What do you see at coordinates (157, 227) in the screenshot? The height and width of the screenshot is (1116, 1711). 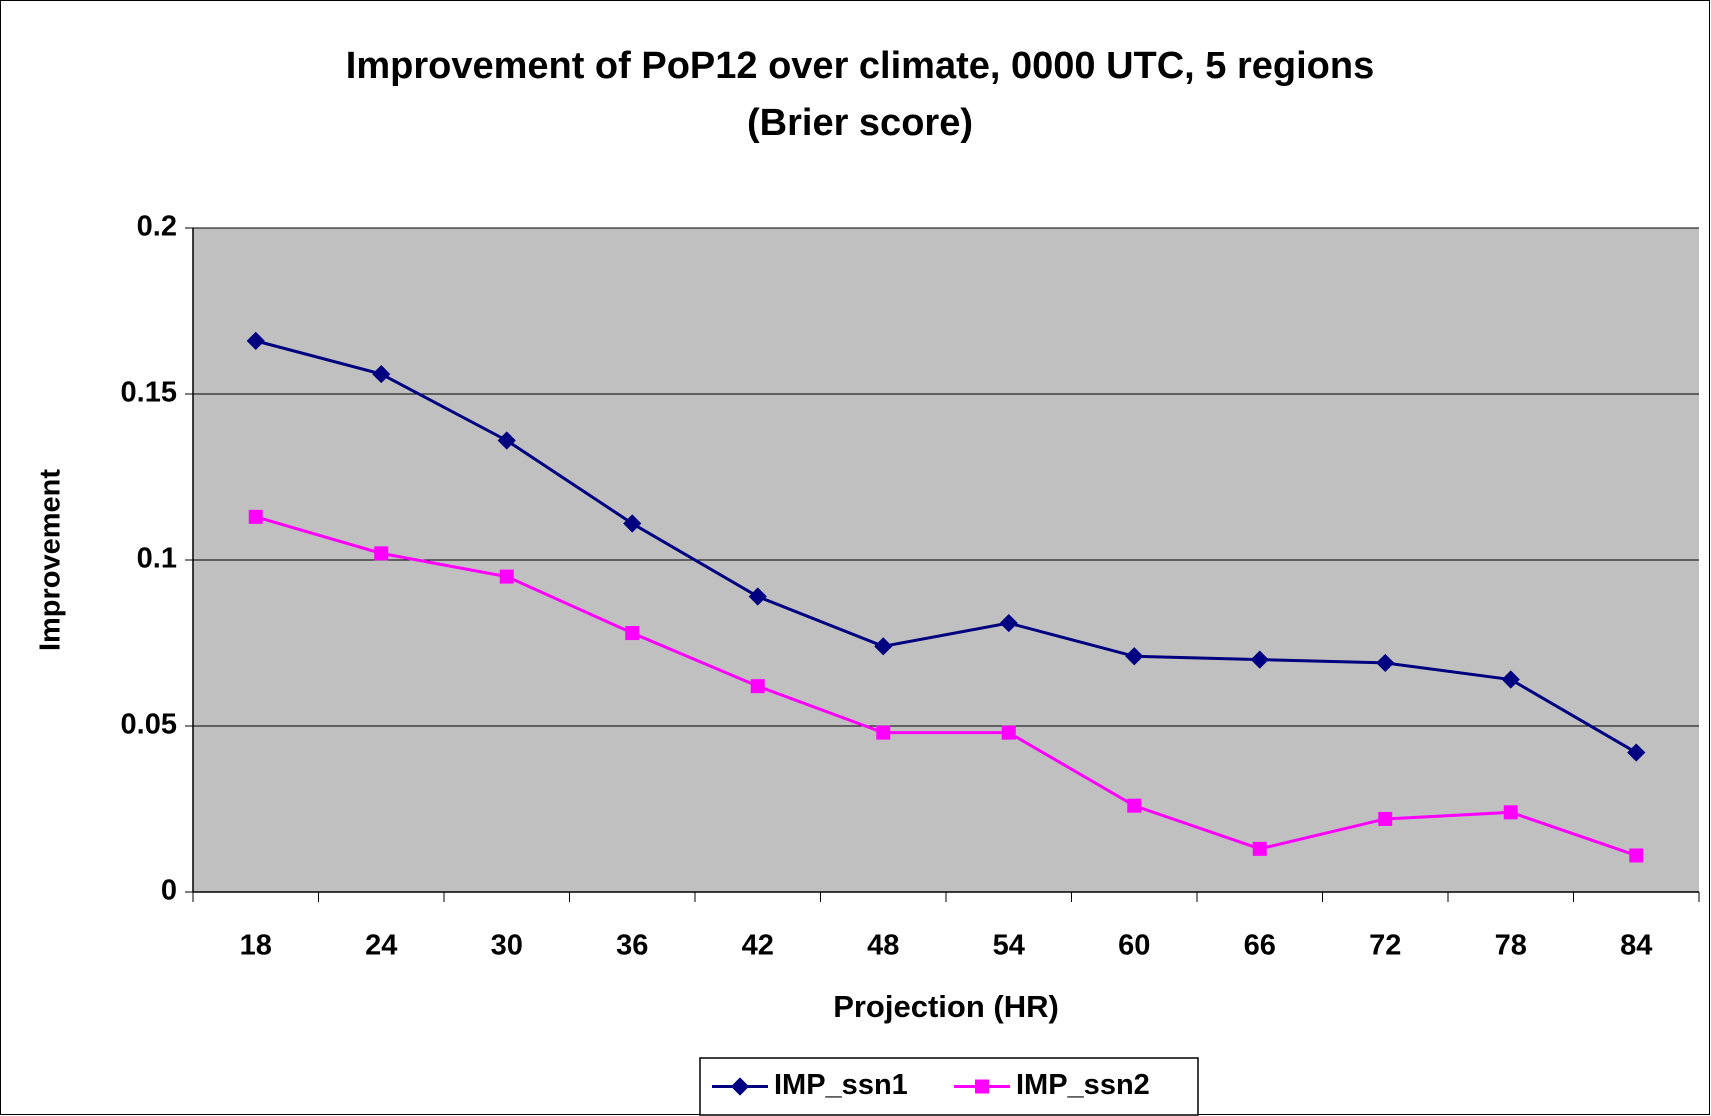 I see `y-tick-label: 0.2` at bounding box center [157, 227].